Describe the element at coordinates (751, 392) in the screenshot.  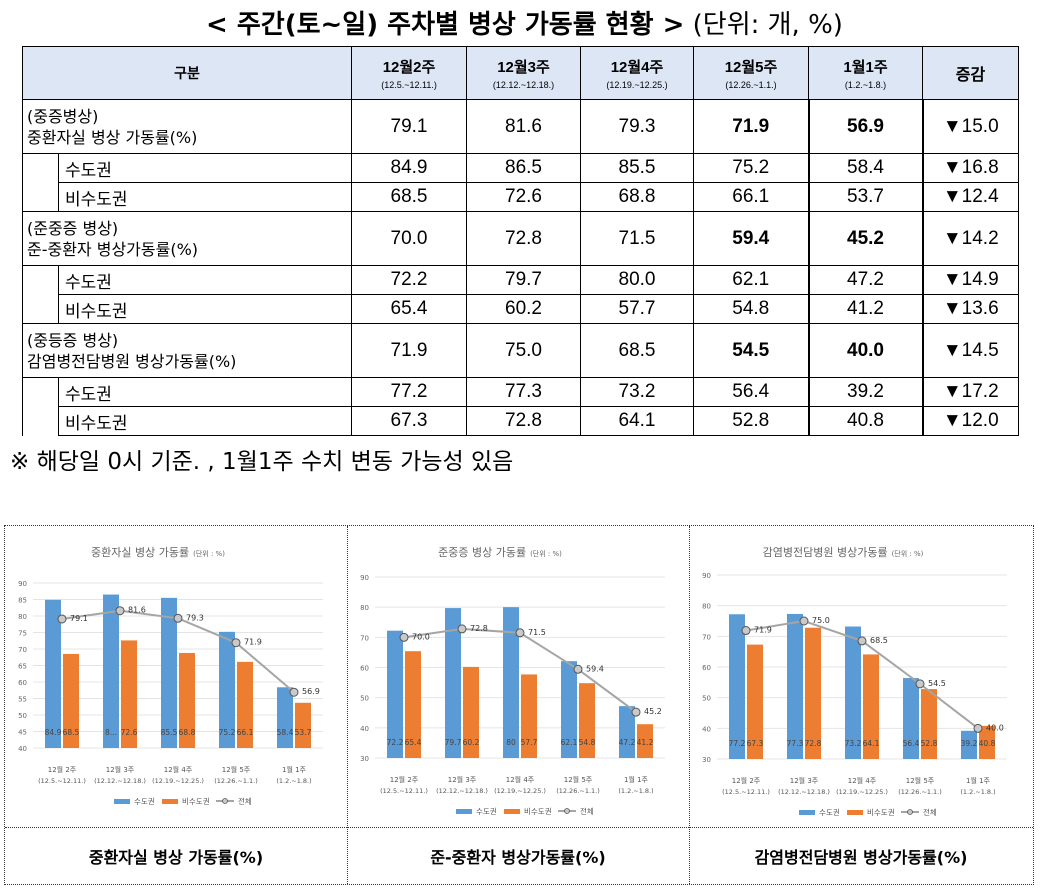
I see `table-cell: 56.4` at that location.